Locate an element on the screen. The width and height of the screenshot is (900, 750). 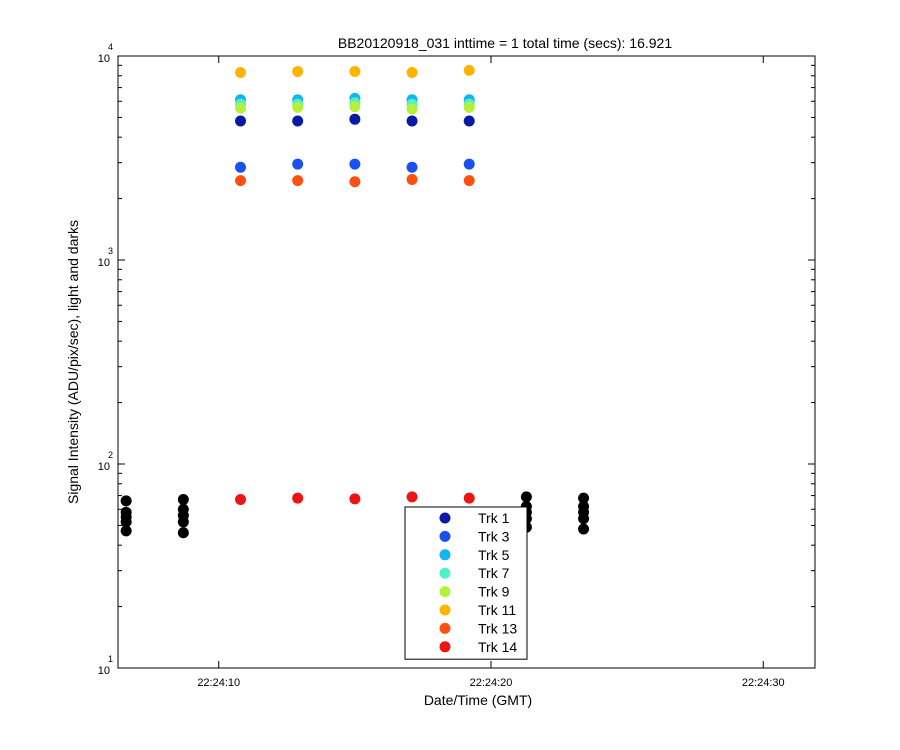
y-tick-exponent: 1 is located at coordinates (110, 659).